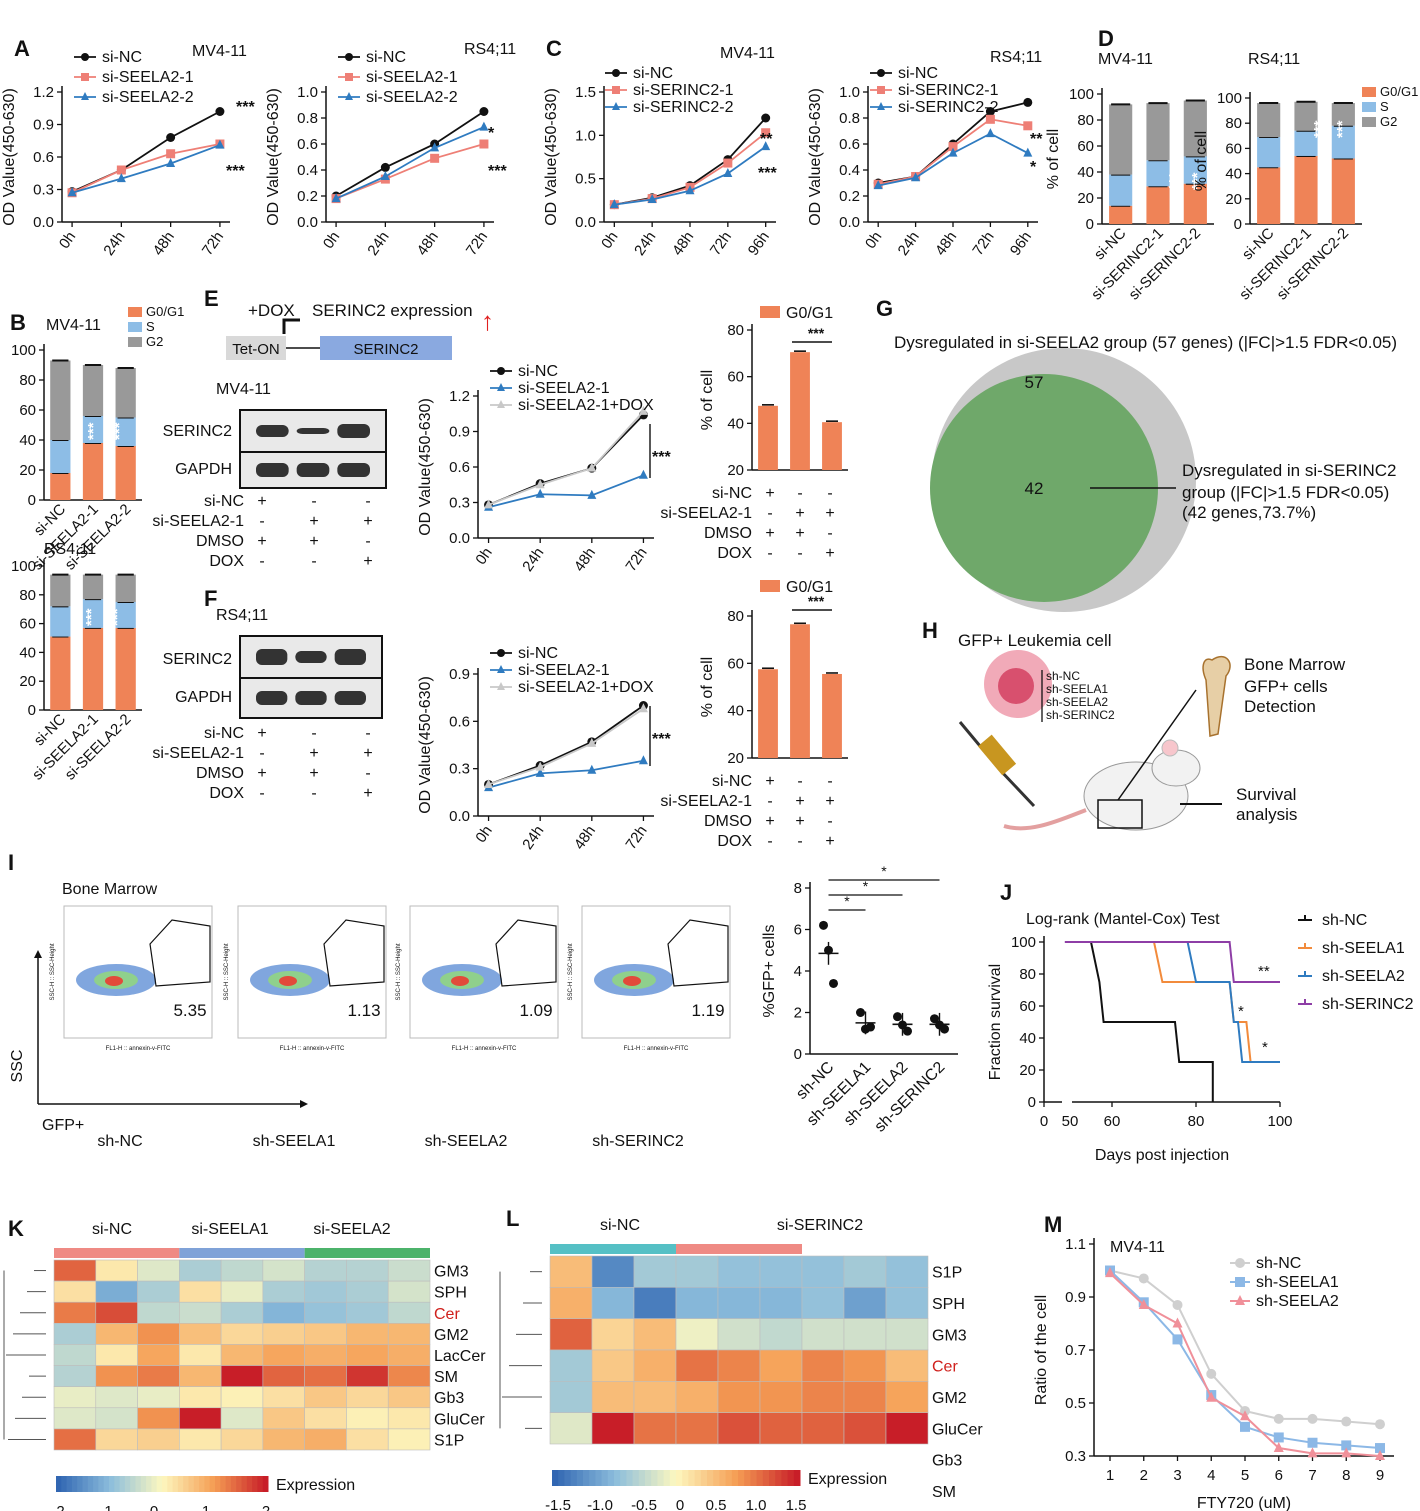 This screenshot has height=1511, width=1420. I want to click on legend-label: sh-SERINC2, so click(1368, 1004).